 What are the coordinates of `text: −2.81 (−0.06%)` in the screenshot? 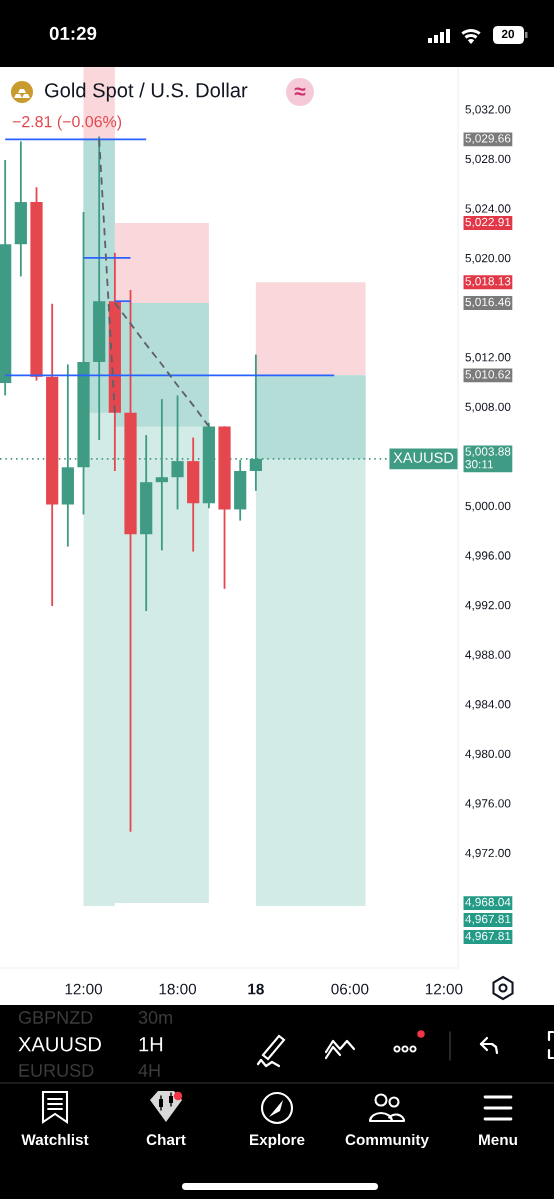 It's located at (67, 123).